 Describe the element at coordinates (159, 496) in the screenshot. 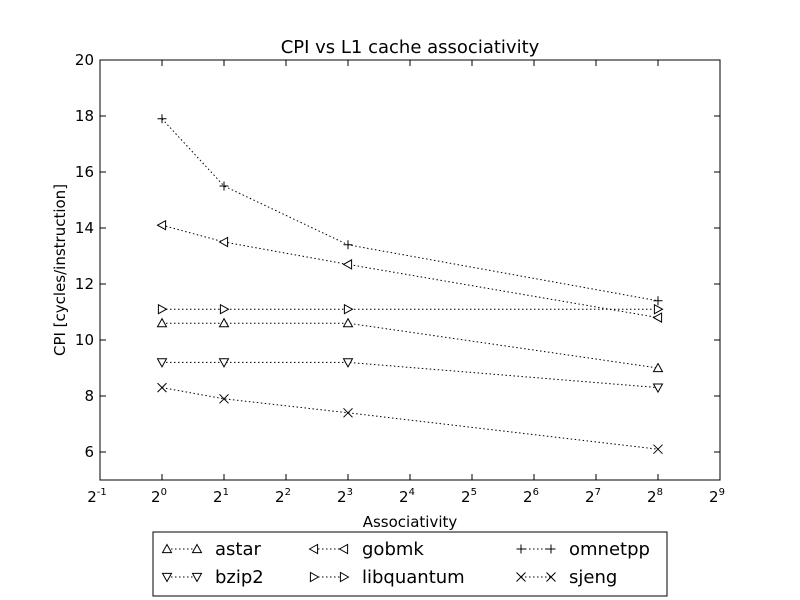

I see `x-tick-label: 20` at that location.